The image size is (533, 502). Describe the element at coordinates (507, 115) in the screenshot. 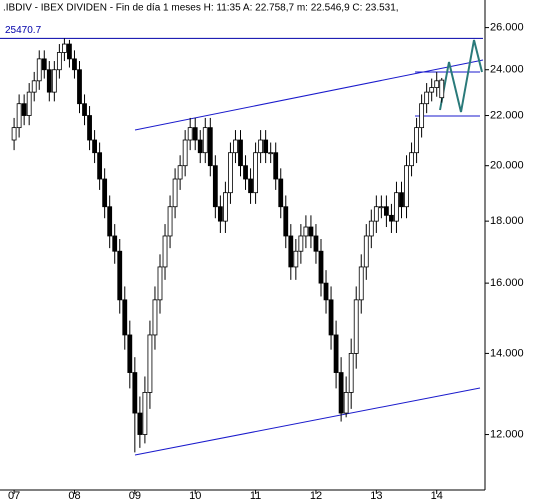

I see `y-tick-label: 22.000` at that location.